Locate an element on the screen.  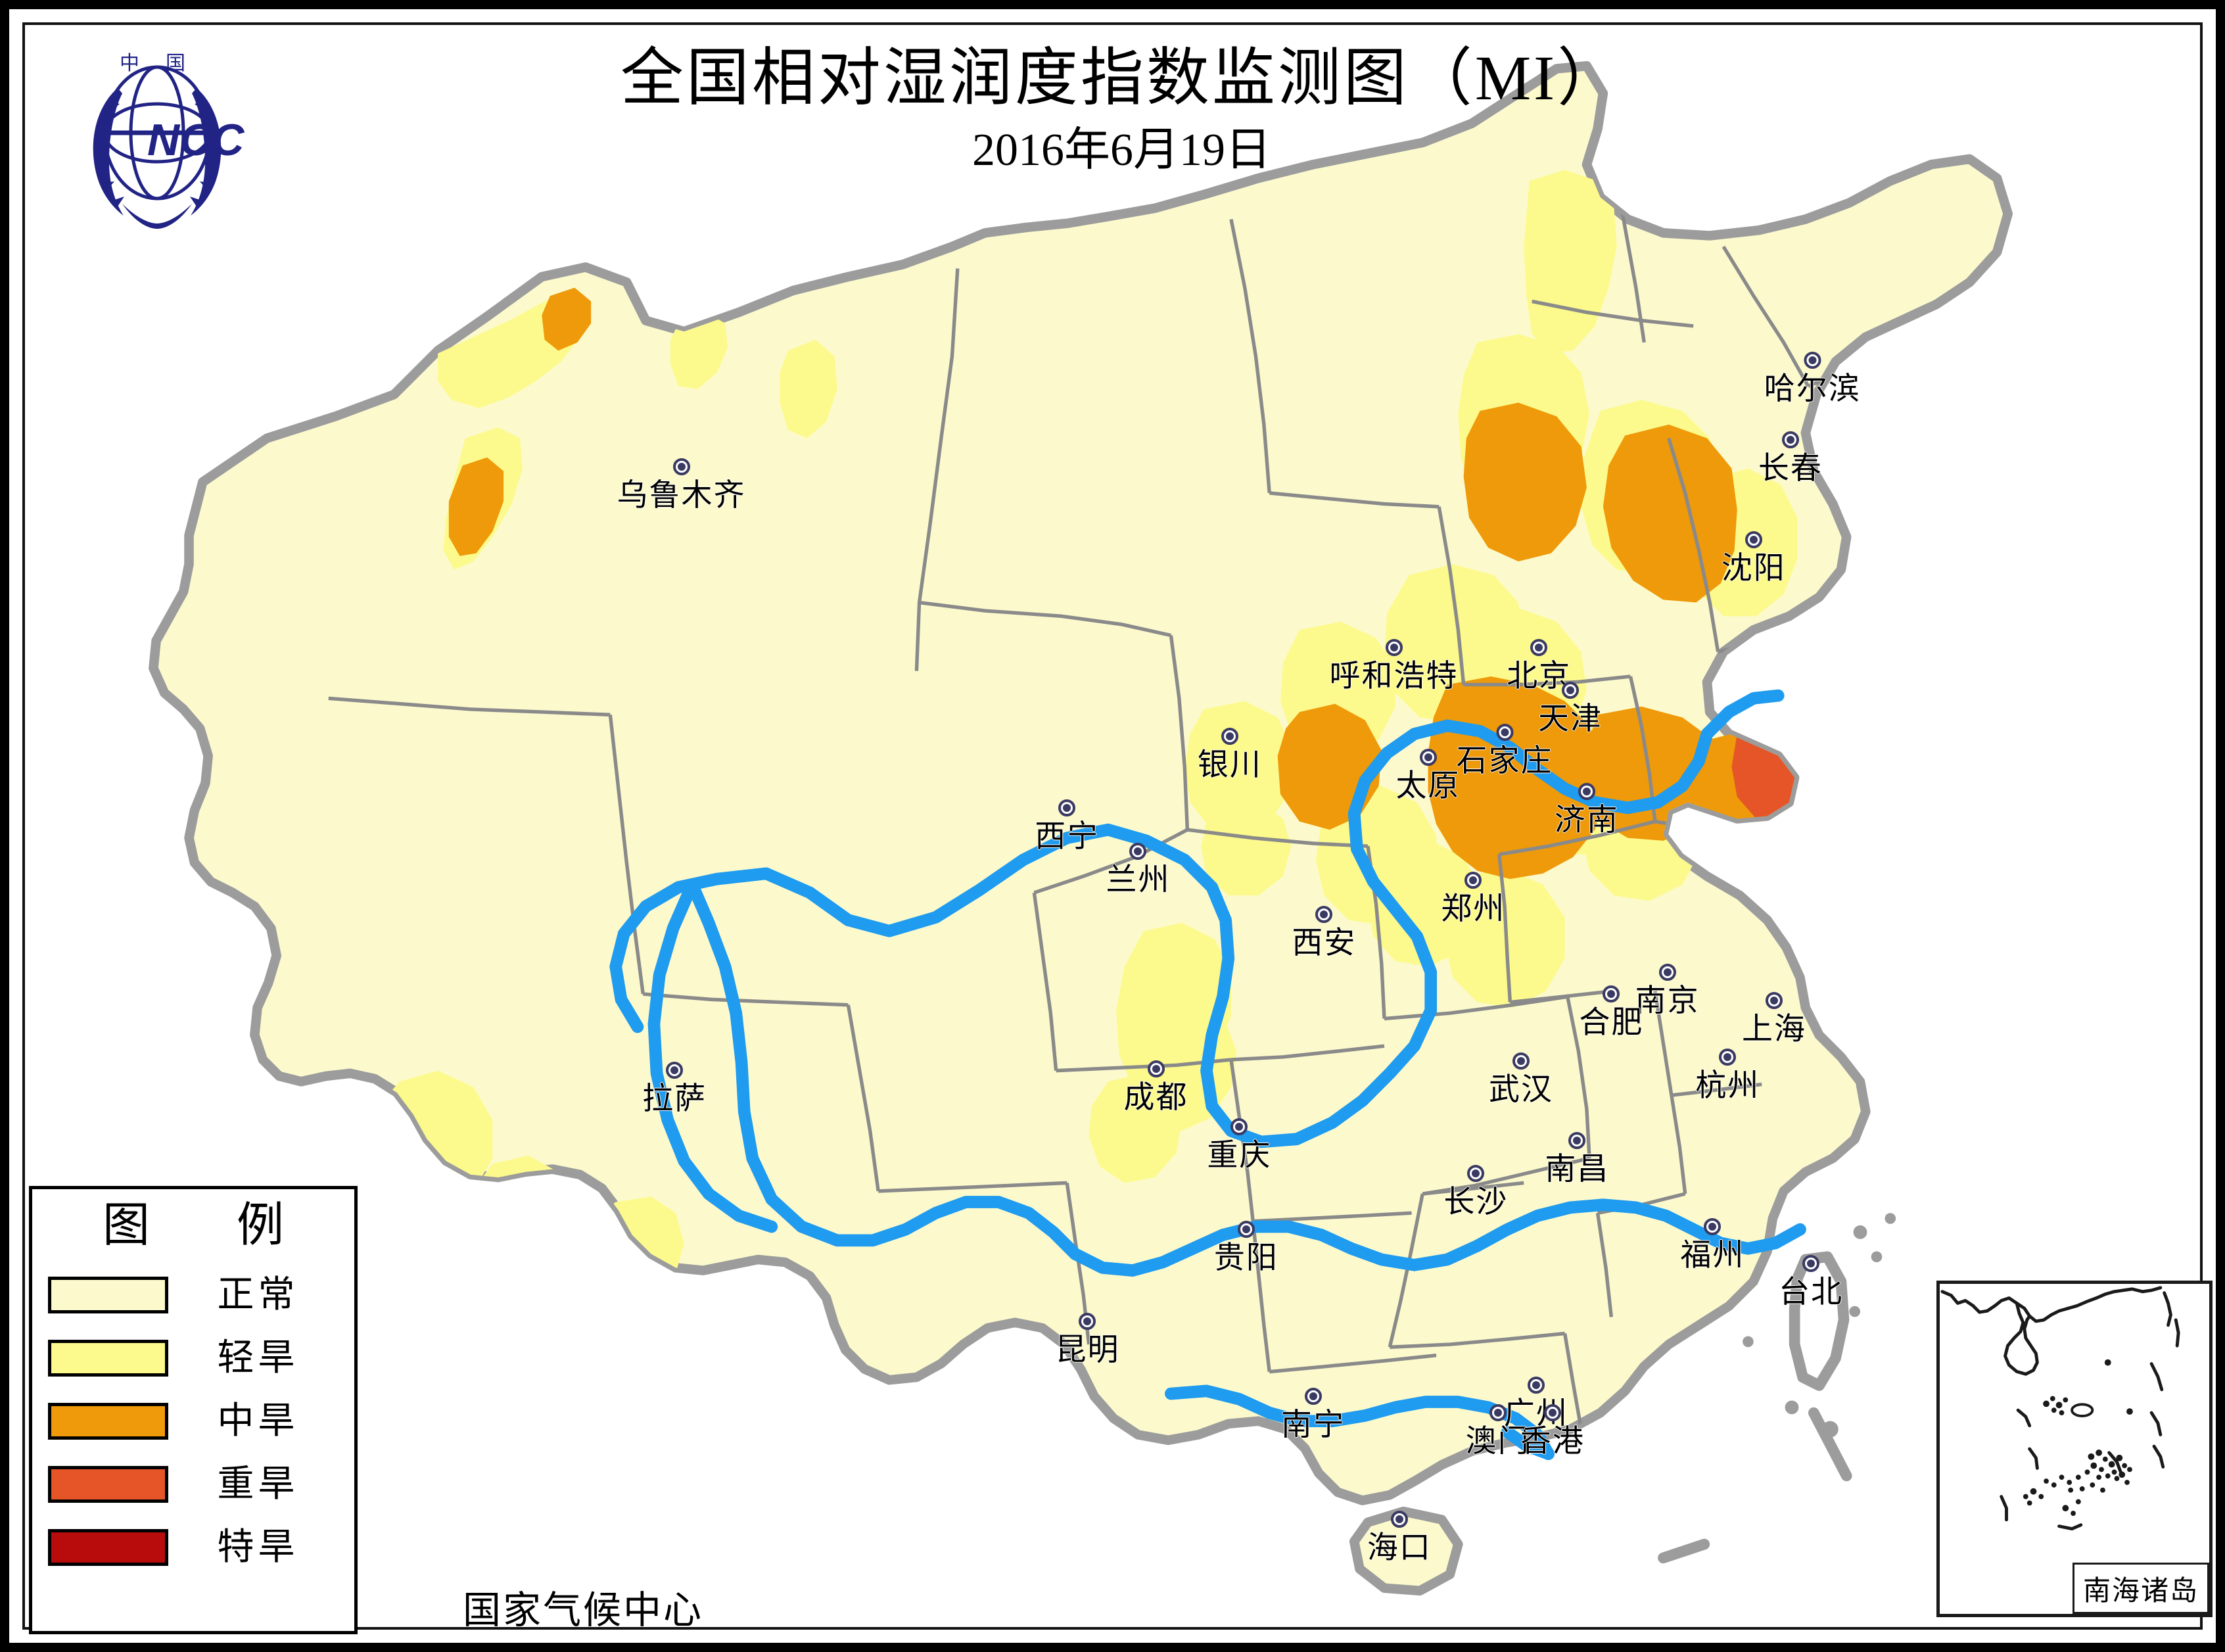
city-name: 昆明 is located at coordinates (1087, 1350).